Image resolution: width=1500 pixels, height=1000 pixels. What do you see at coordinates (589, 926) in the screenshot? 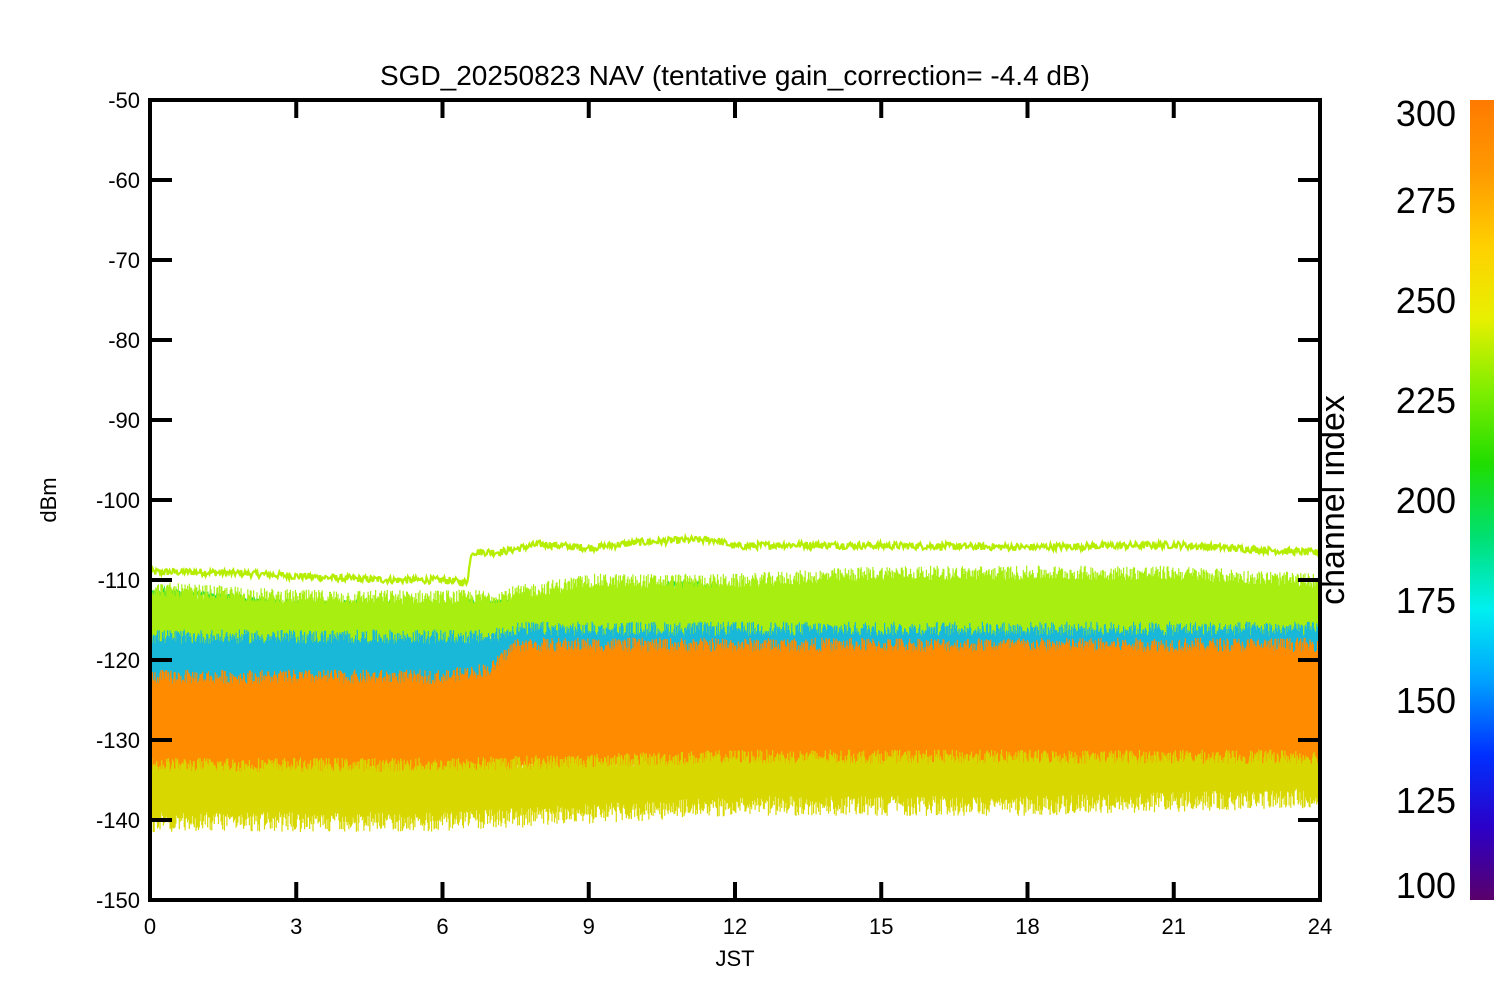
I see `x-tick-label: 9` at bounding box center [589, 926].